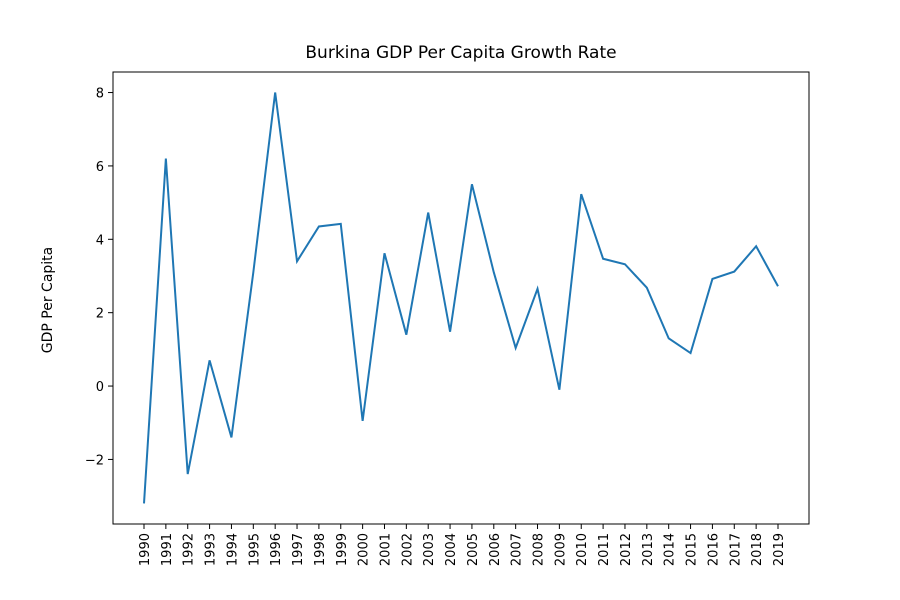  I want to click on y-tick-label: 0, so click(100, 387).